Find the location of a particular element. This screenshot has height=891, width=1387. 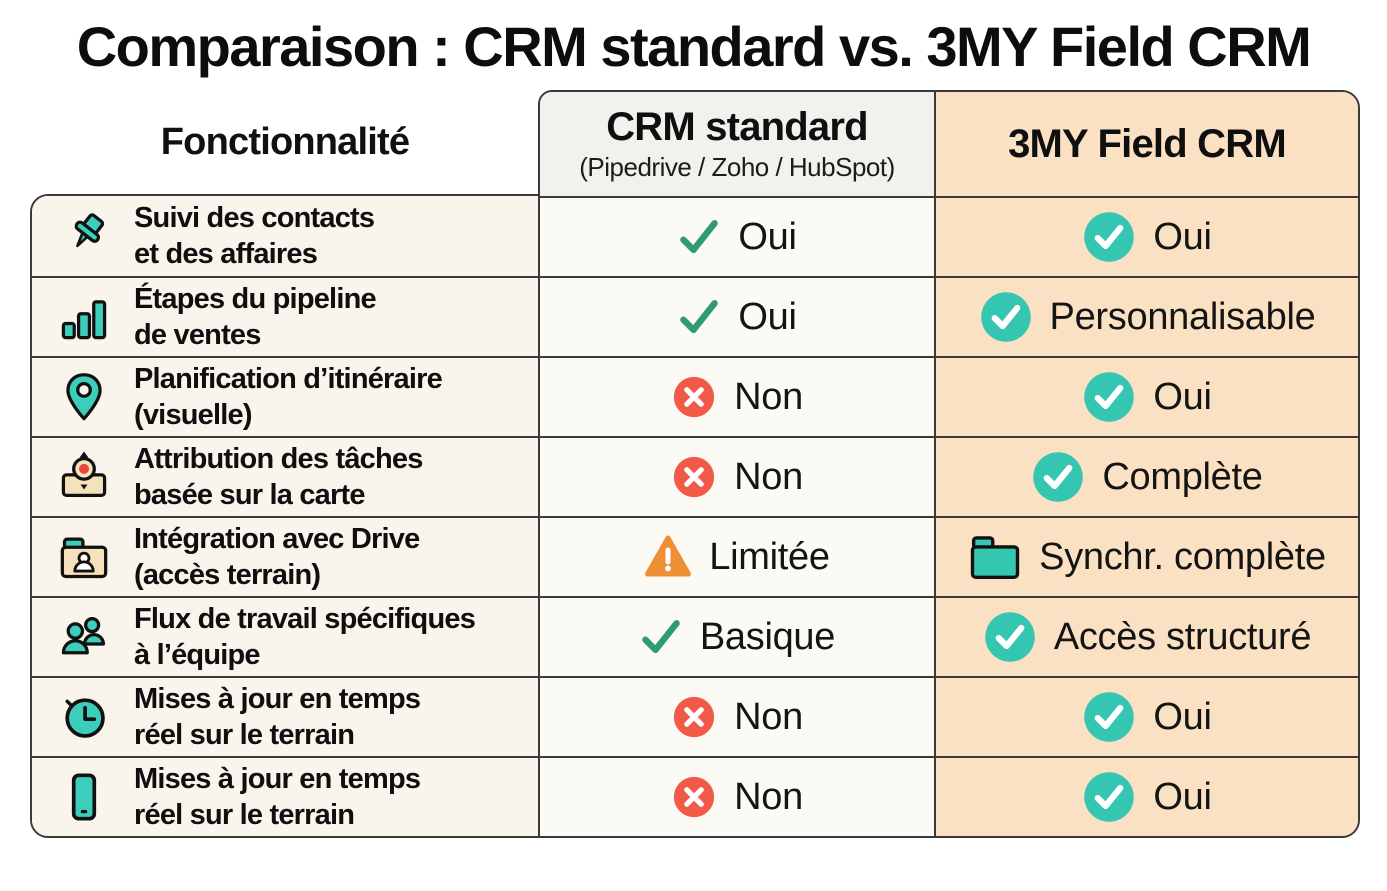

field-value-cell: Synchr. complète is located at coordinates (1147, 556).